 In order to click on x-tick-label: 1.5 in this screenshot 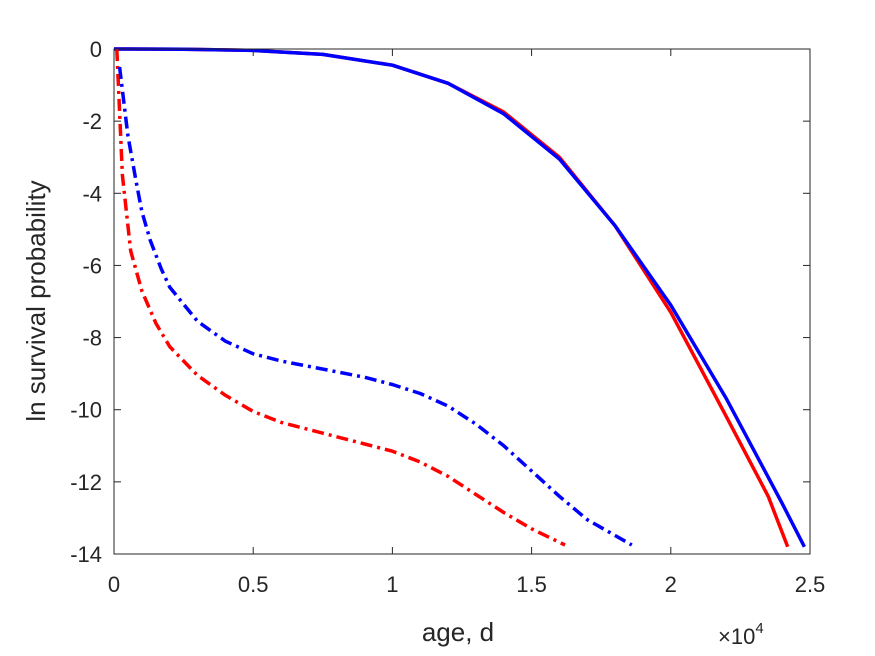, I will do `click(531, 584)`.